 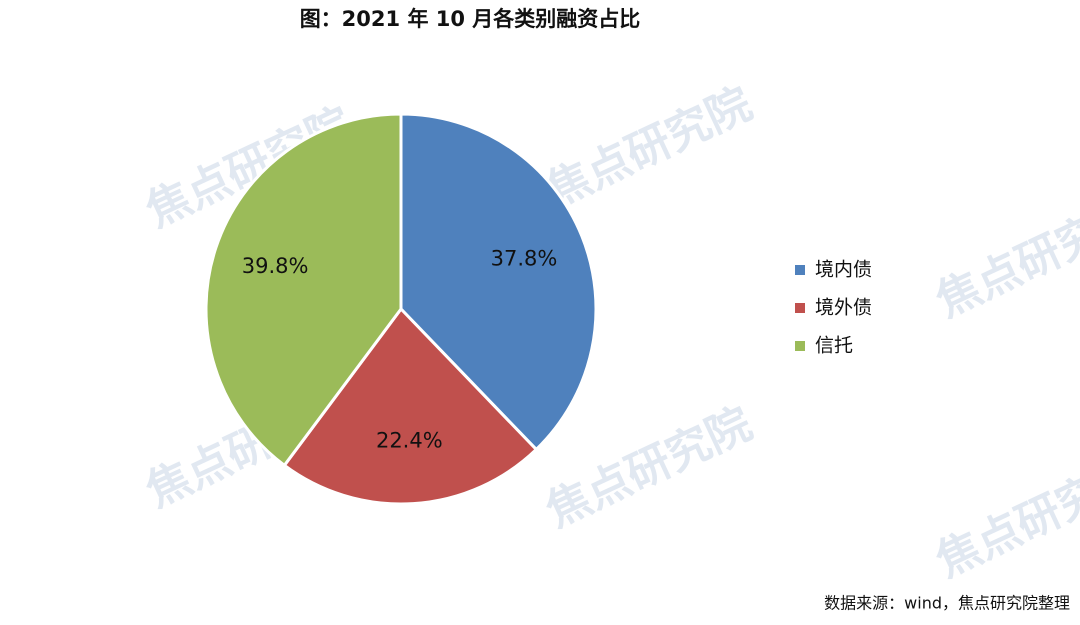 What do you see at coordinates (470, 19) in the screenshot?
I see `chart-title: 图：2021 年 10 月各类别融资占比` at bounding box center [470, 19].